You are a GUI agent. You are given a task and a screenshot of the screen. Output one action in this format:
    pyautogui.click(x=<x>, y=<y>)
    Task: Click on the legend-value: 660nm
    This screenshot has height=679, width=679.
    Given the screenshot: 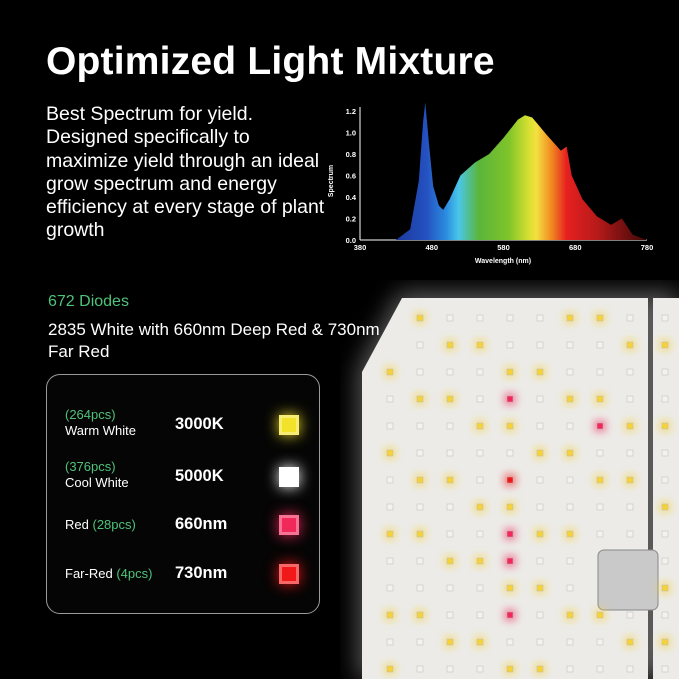 What is the action you would take?
    pyautogui.click(x=201, y=524)
    